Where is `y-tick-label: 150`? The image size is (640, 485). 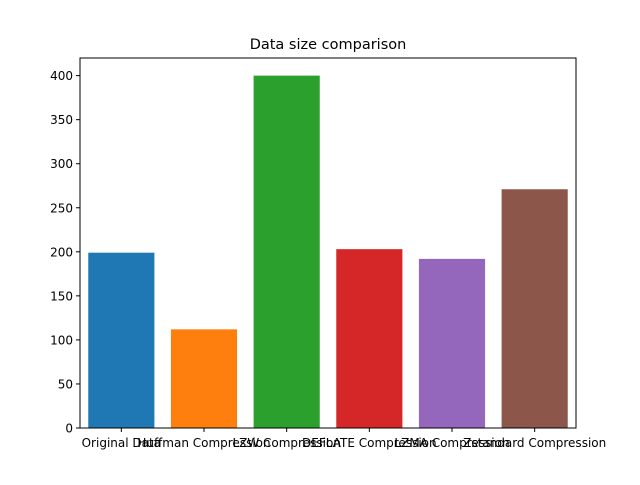
y-tick-label: 150 is located at coordinates (61, 296).